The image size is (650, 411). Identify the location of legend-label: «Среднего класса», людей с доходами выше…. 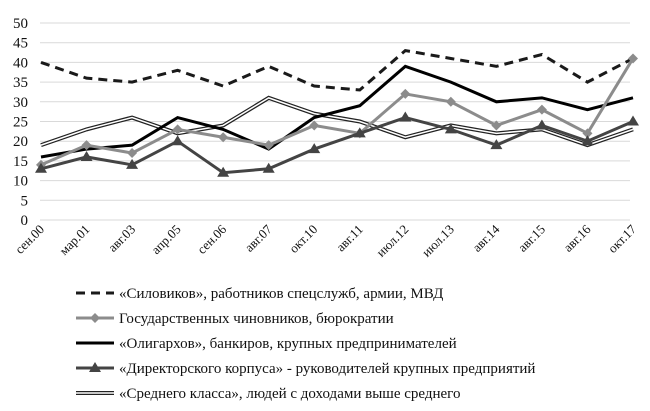
(289, 394).